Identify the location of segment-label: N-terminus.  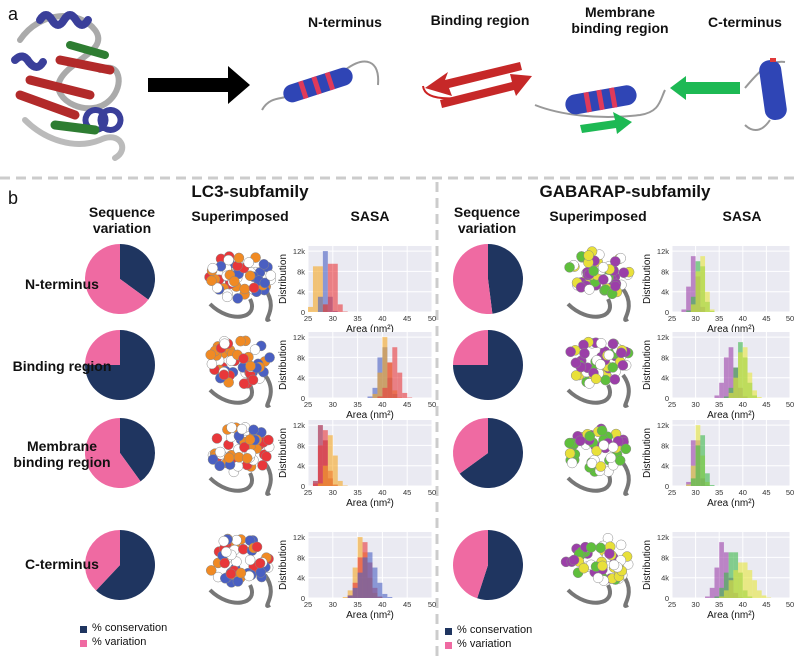
(345, 22).